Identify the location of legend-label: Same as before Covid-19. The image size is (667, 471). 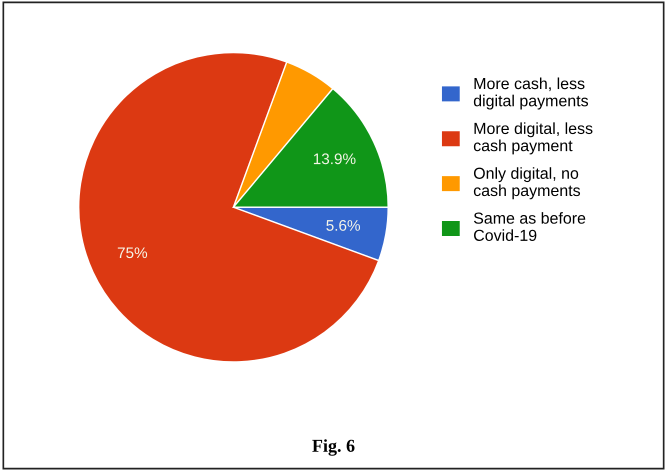
(530, 227).